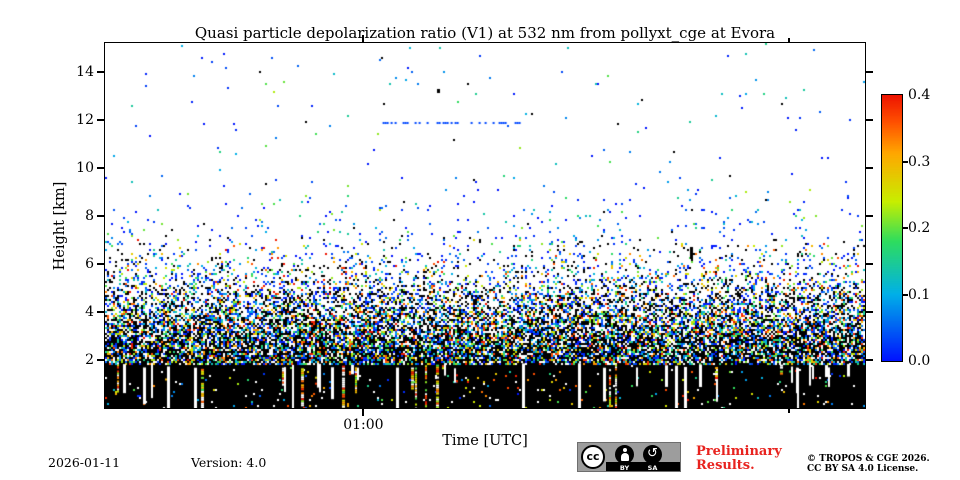 This screenshot has width=960, height=480. I want to click on y-tick-label: 12, so click(85, 119).